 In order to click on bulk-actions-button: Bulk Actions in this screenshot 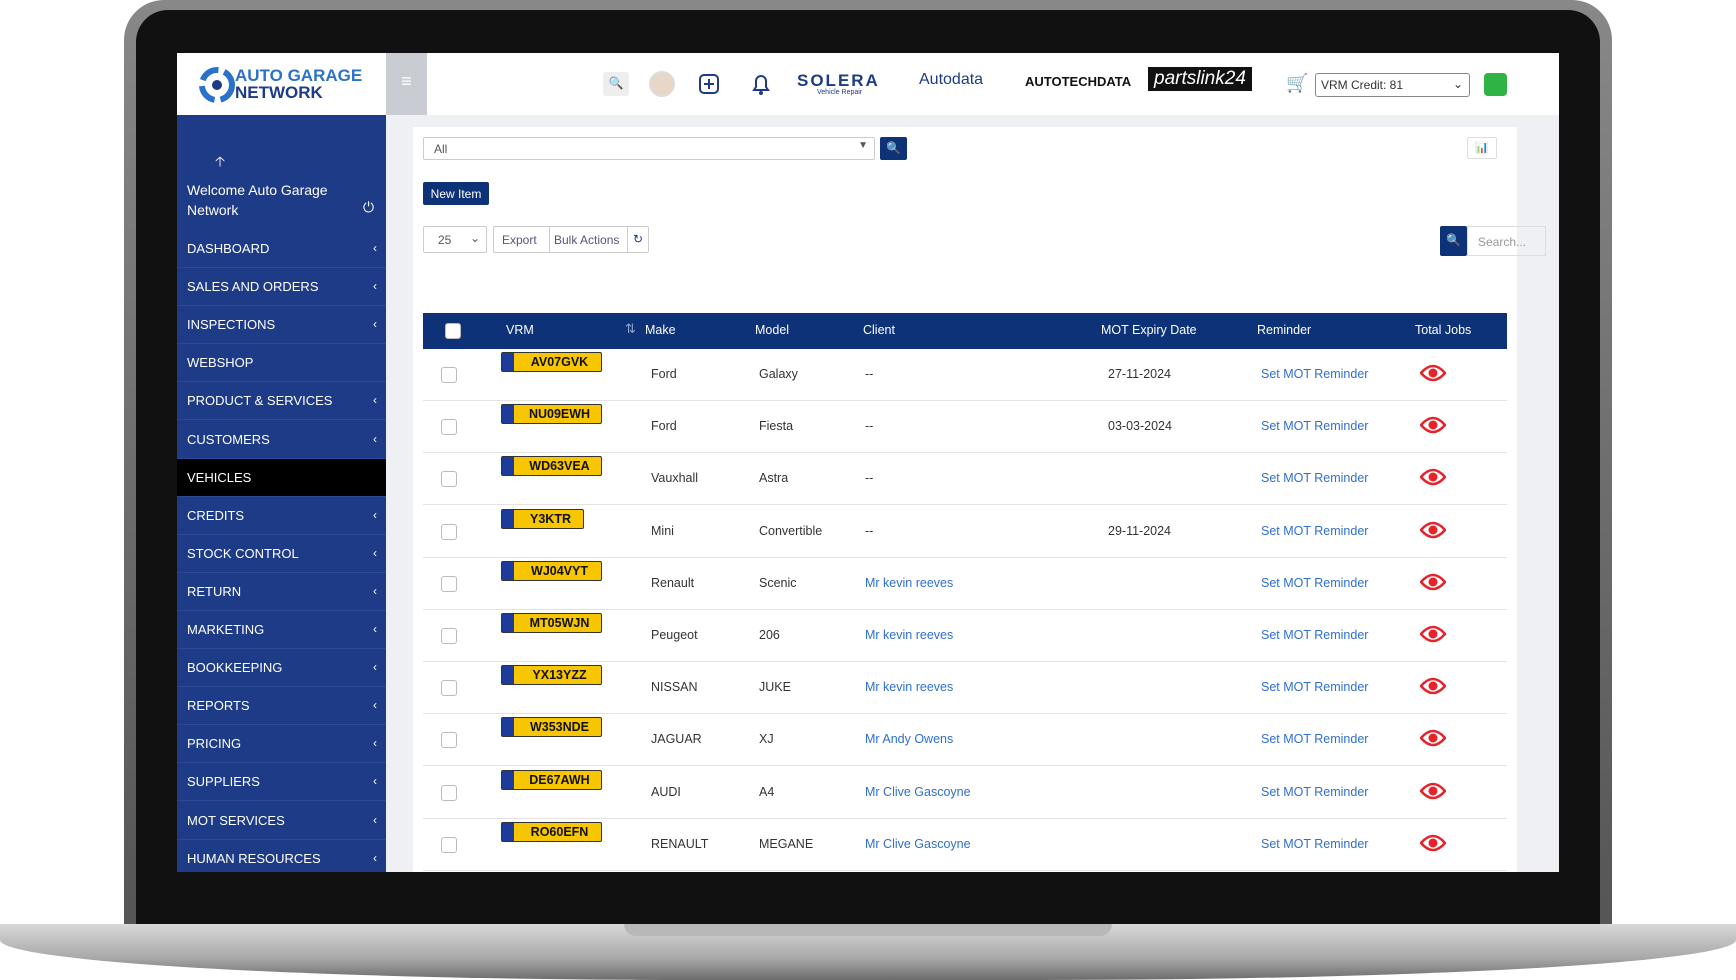, I will do `click(587, 240)`.